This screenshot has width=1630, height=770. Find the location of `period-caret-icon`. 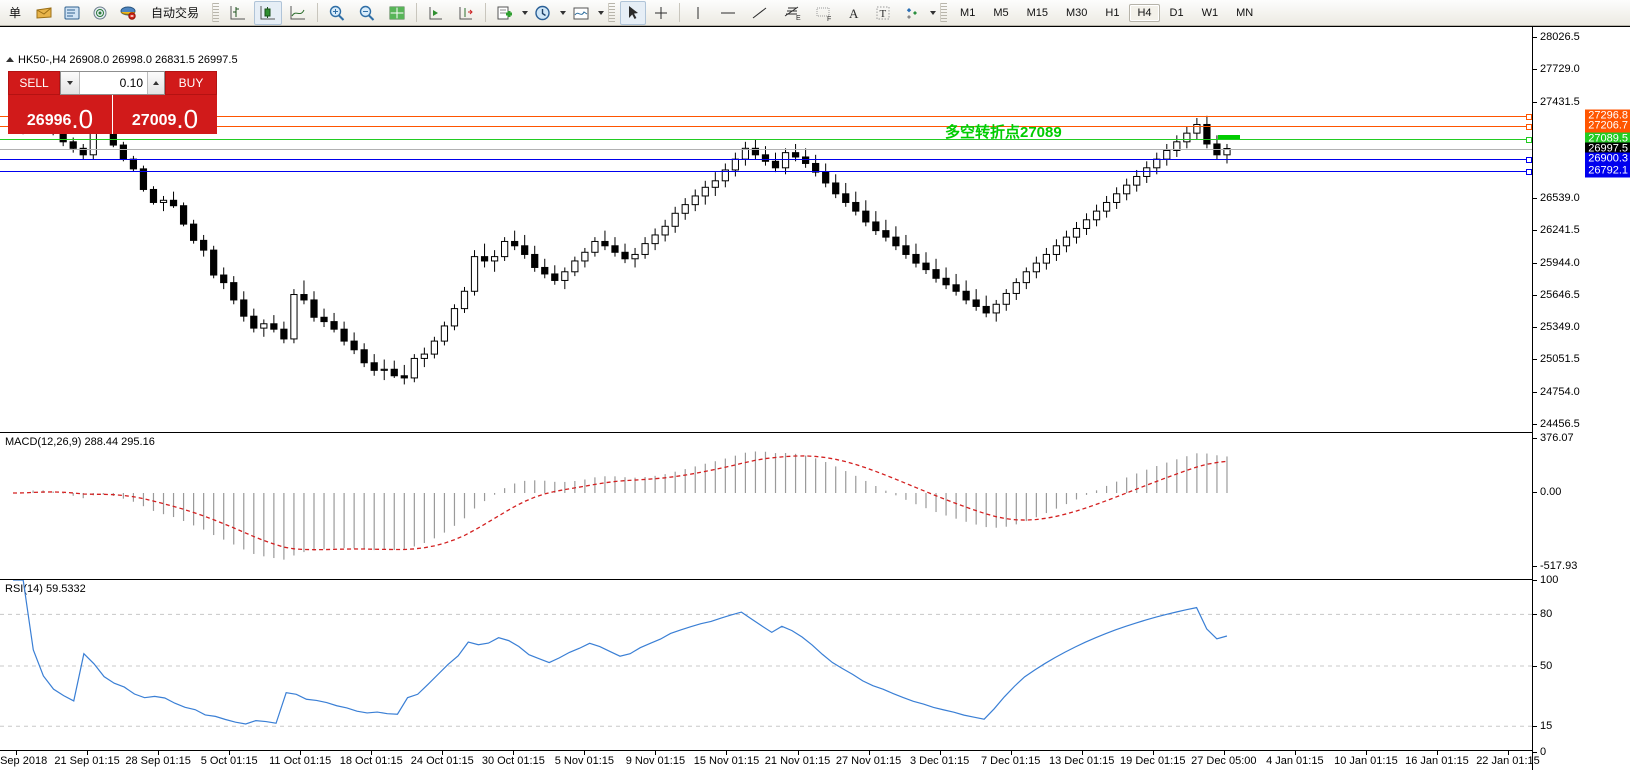

period-caret-icon is located at coordinates (563, 12).